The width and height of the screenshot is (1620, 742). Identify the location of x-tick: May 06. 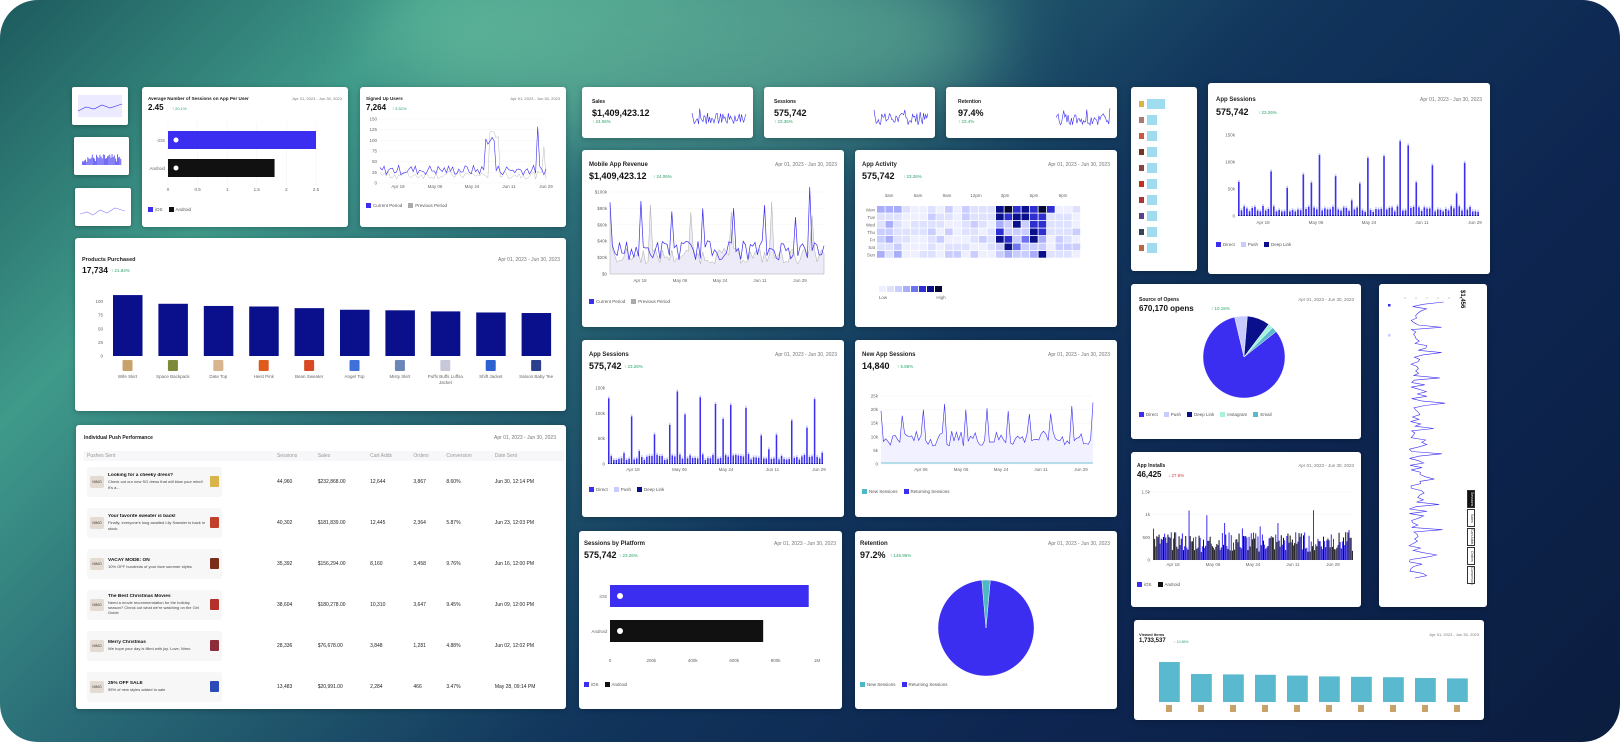
(435, 186).